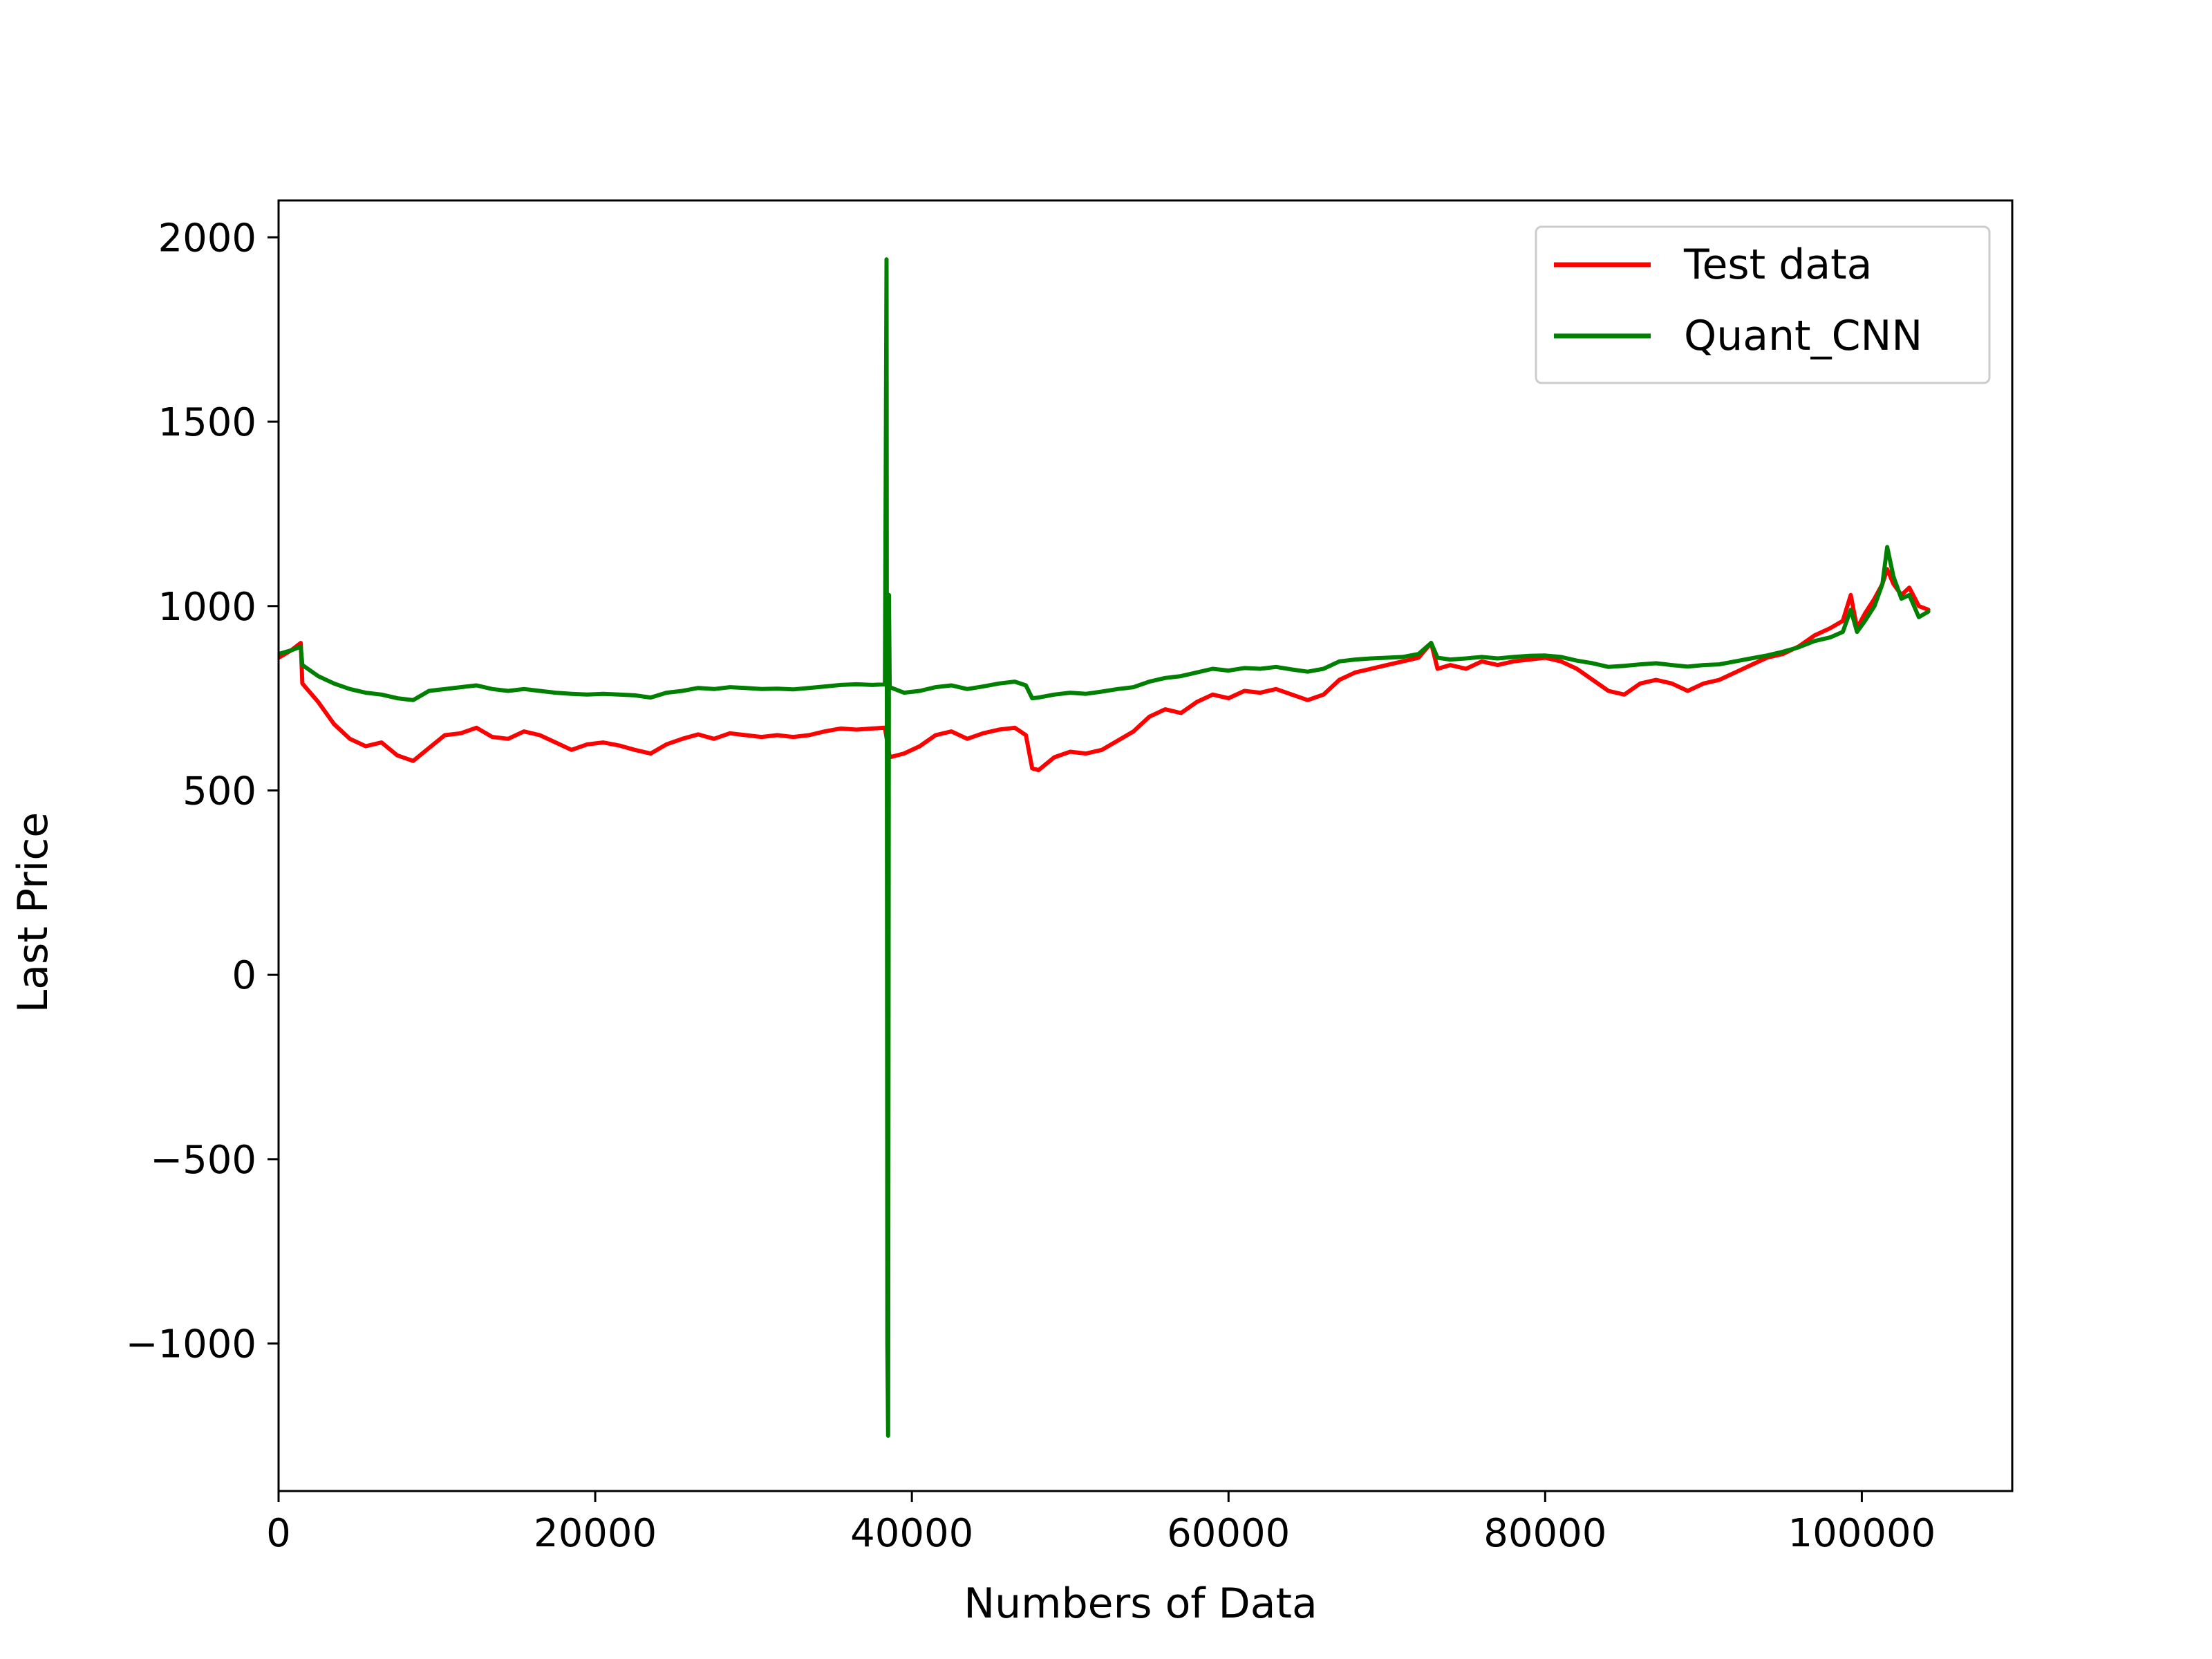 The height and width of the screenshot is (1659, 2212). Describe the element at coordinates (1141, 1604) in the screenshot. I see `x-axis-label: Numbers of Data` at that location.